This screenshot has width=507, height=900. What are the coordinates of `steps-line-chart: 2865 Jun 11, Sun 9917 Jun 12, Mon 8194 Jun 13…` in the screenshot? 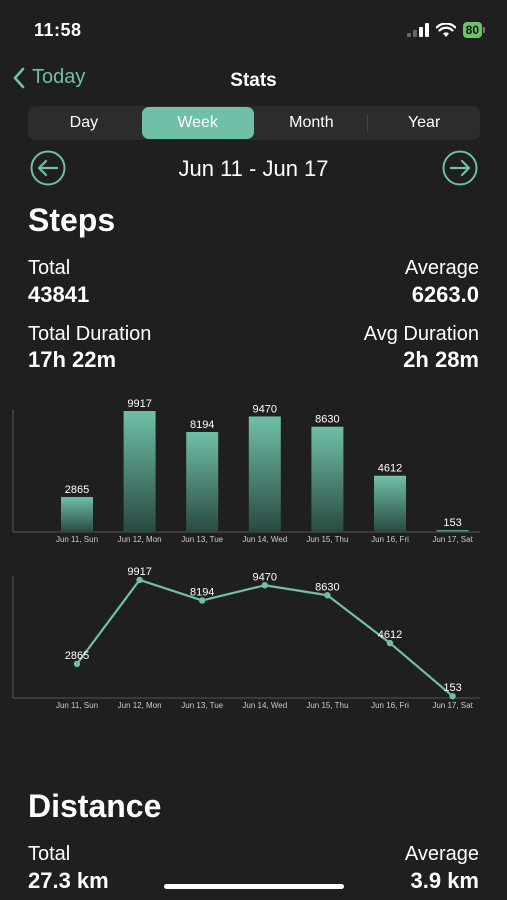 It's located at (246, 638).